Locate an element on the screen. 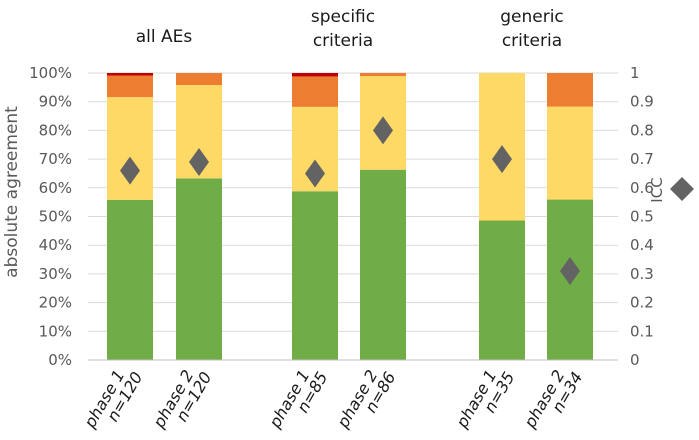  y2-tick-label: 0 is located at coordinates (635, 360).